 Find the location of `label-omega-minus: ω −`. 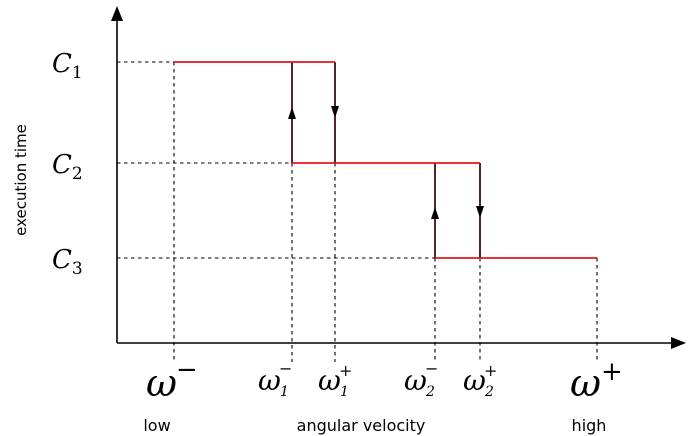

label-omega-minus: ω − is located at coordinates (172, 380).